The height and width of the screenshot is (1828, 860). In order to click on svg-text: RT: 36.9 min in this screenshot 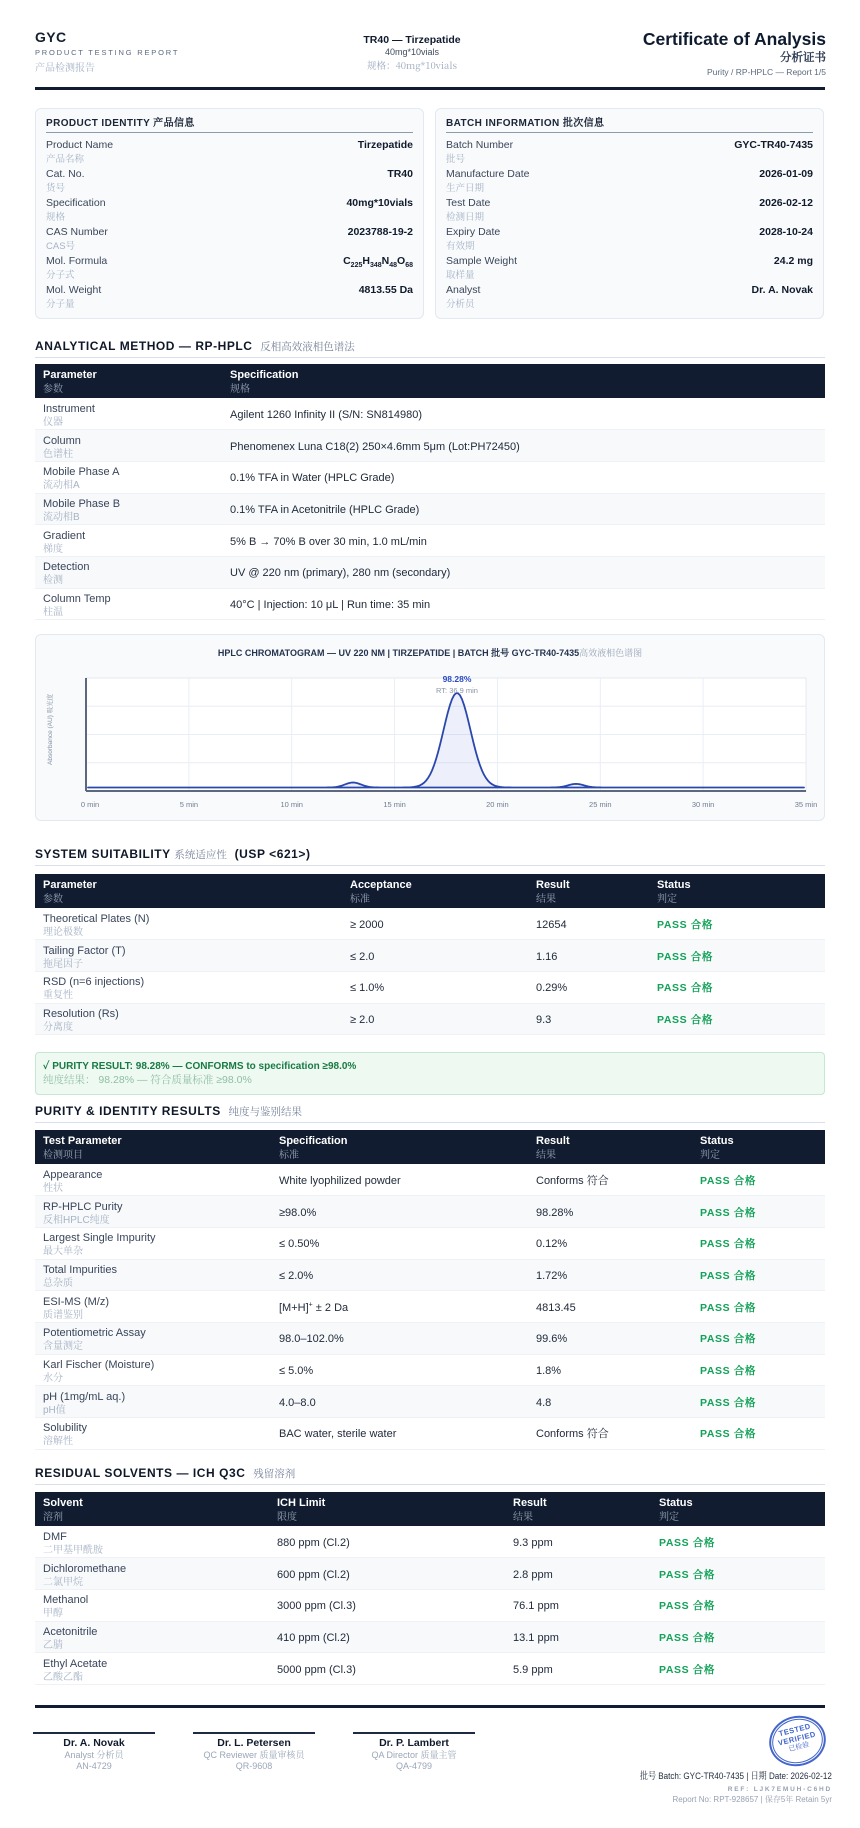, I will do `click(457, 690)`.